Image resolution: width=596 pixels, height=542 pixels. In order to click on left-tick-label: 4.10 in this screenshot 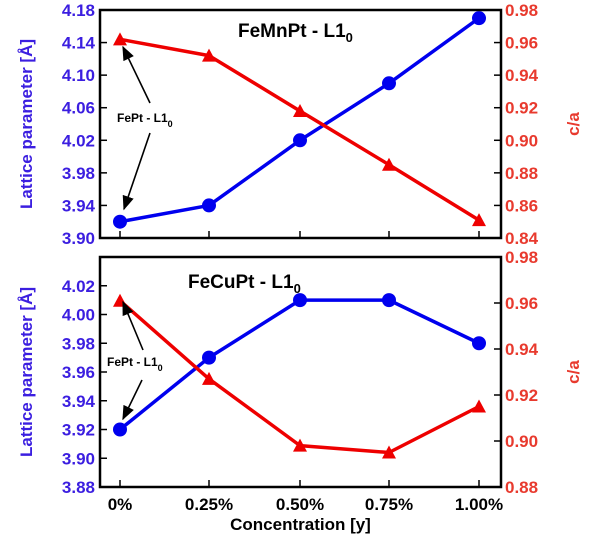, I will do `click(78, 75)`.